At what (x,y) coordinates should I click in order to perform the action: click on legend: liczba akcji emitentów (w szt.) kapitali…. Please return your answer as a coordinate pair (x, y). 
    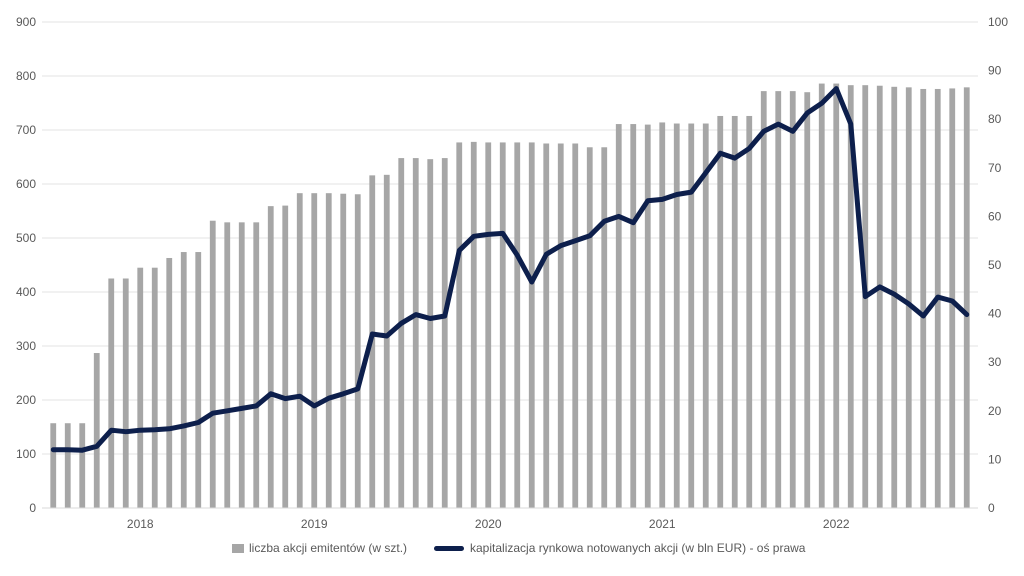
    Looking at the image, I should click on (512, 551).